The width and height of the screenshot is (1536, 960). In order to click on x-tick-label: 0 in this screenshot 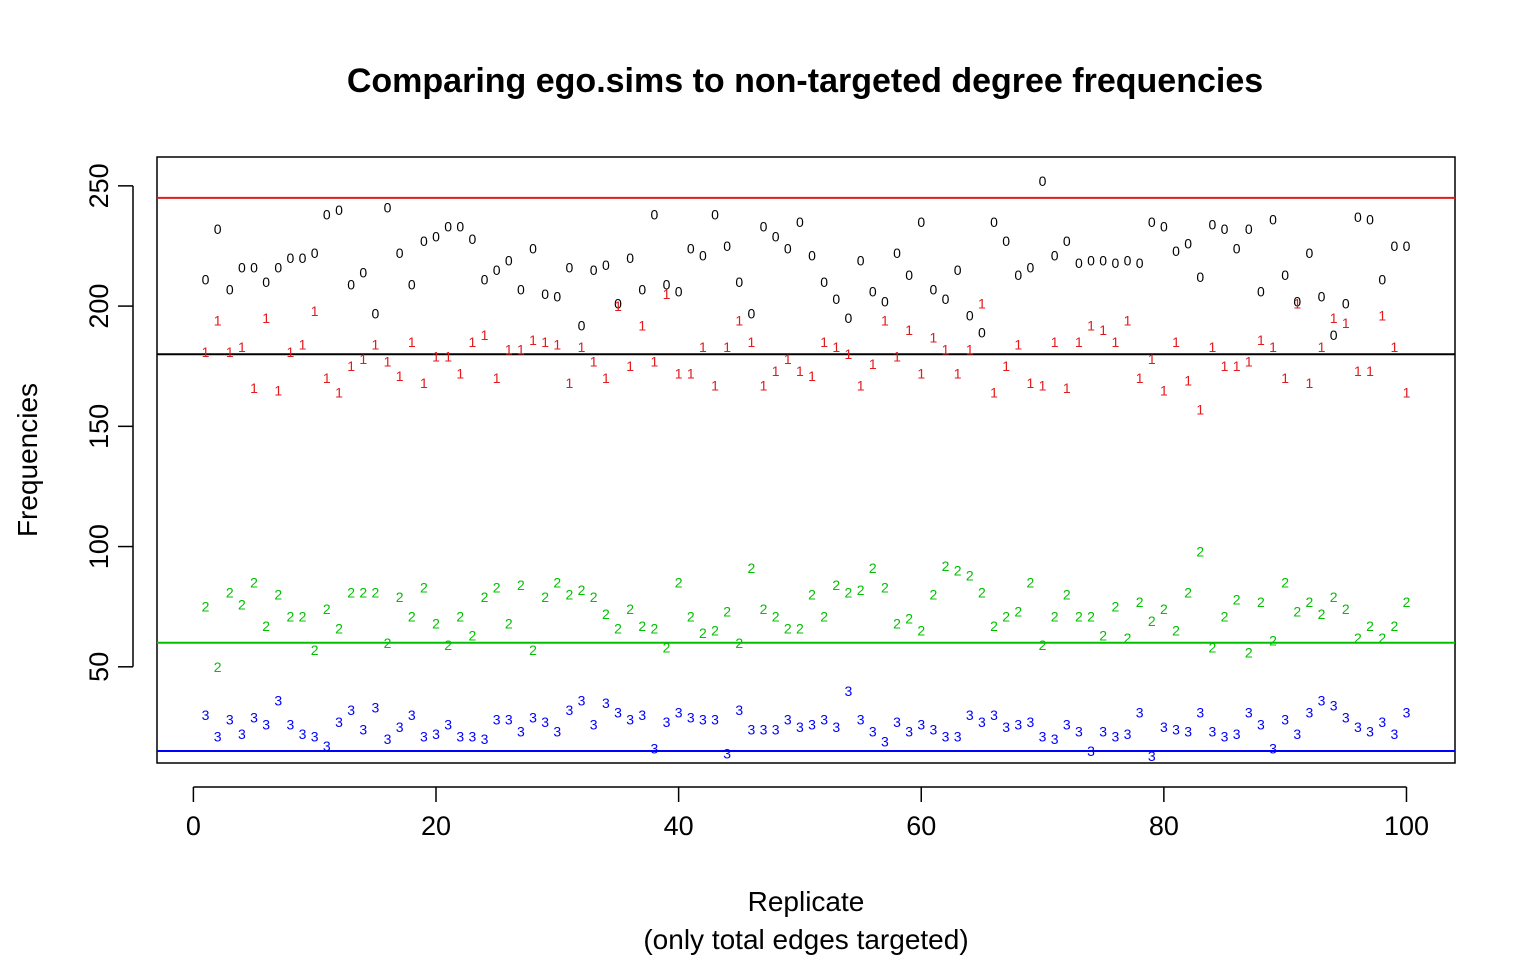, I will do `click(193, 826)`.